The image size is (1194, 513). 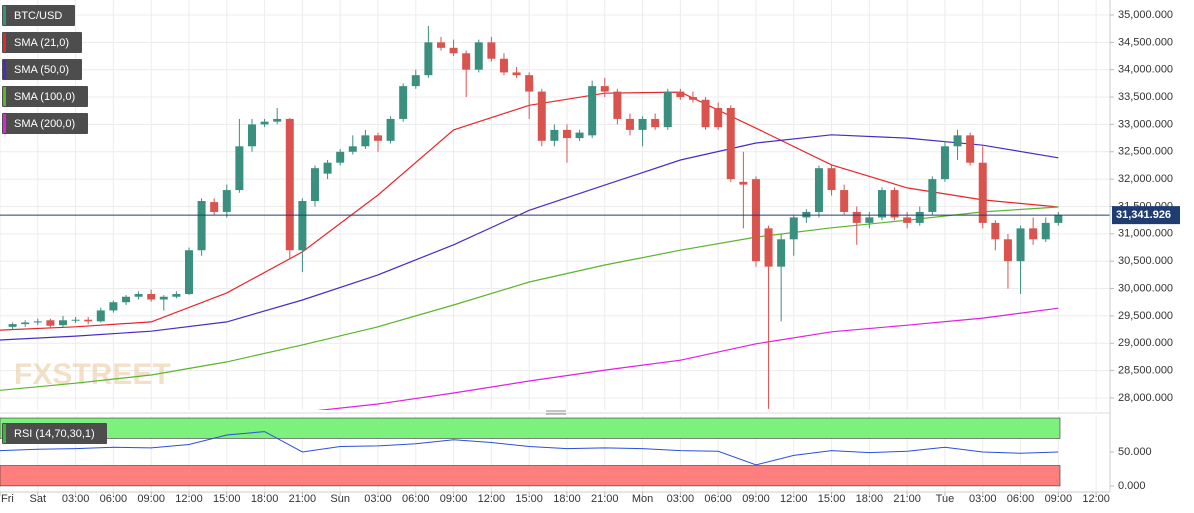 I want to click on legend-label: BTC/USD, so click(x=38, y=16).